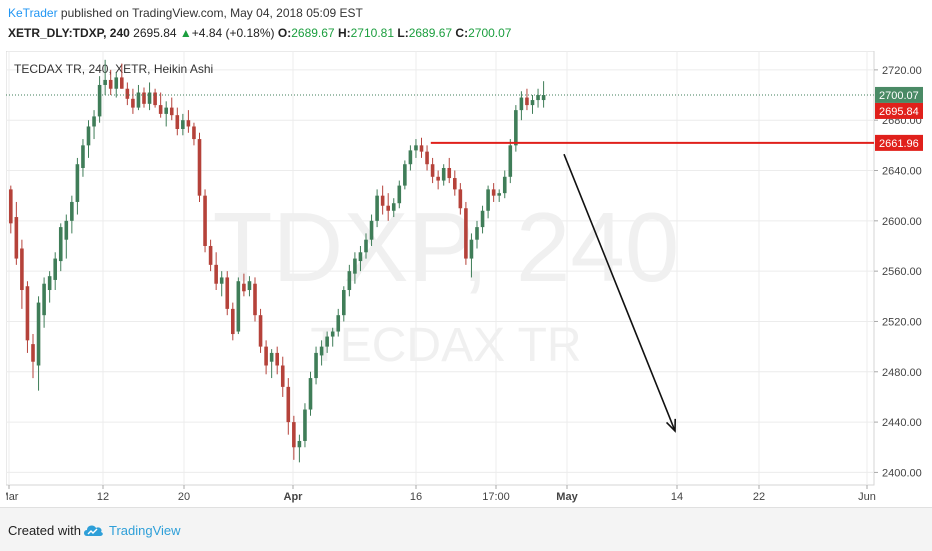 Image resolution: width=932 pixels, height=551 pixels. What do you see at coordinates (372, 33) in the screenshot?
I see `high-value: 2710.81` at bounding box center [372, 33].